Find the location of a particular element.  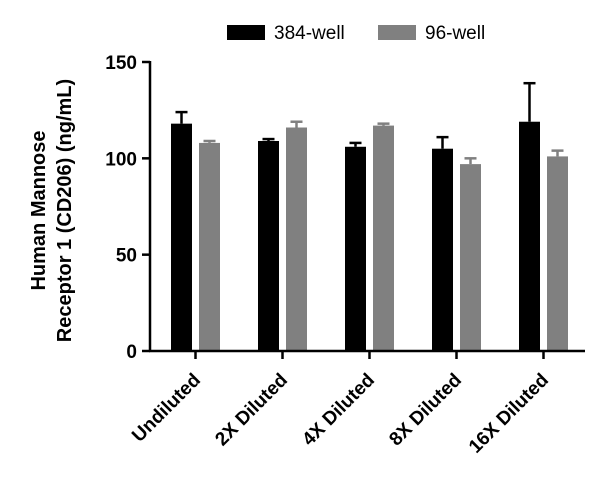

y-axis-label-line-1: Human Mannose is located at coordinates (39, 210).